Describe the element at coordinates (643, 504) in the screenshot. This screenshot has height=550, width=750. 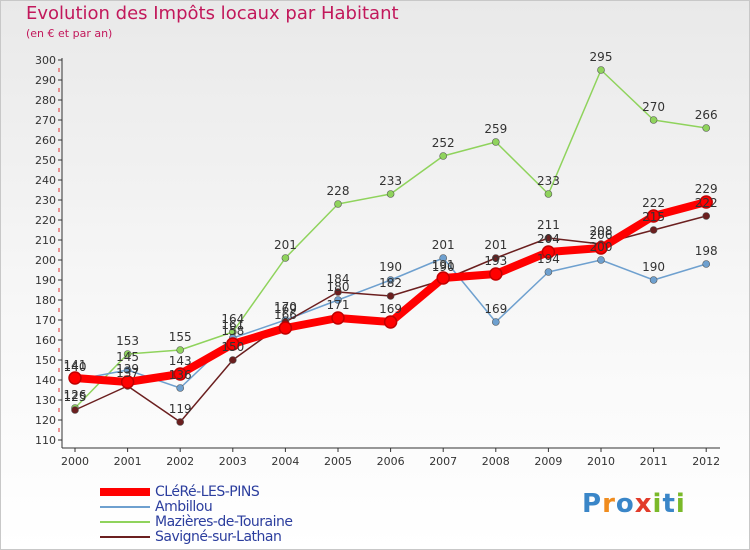
I see `logo-letter: x` at that location.